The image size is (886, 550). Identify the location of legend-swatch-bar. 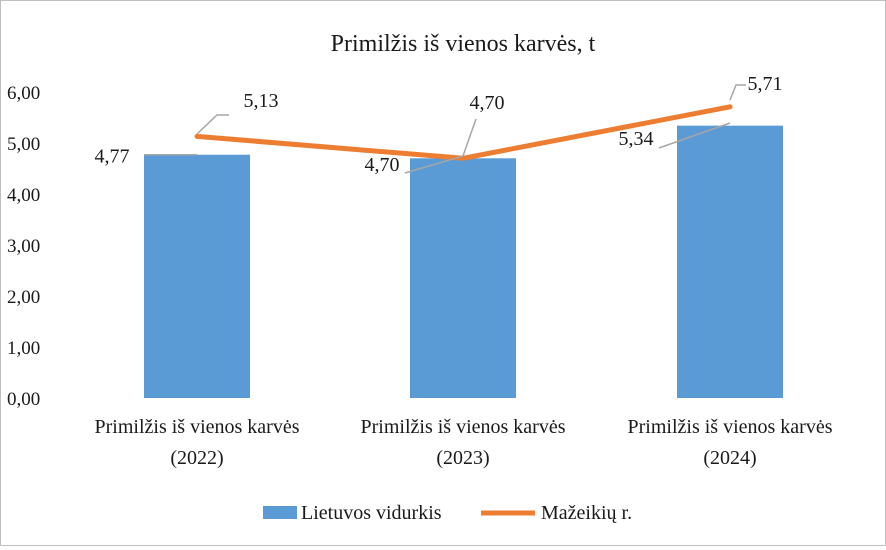
(280, 512).